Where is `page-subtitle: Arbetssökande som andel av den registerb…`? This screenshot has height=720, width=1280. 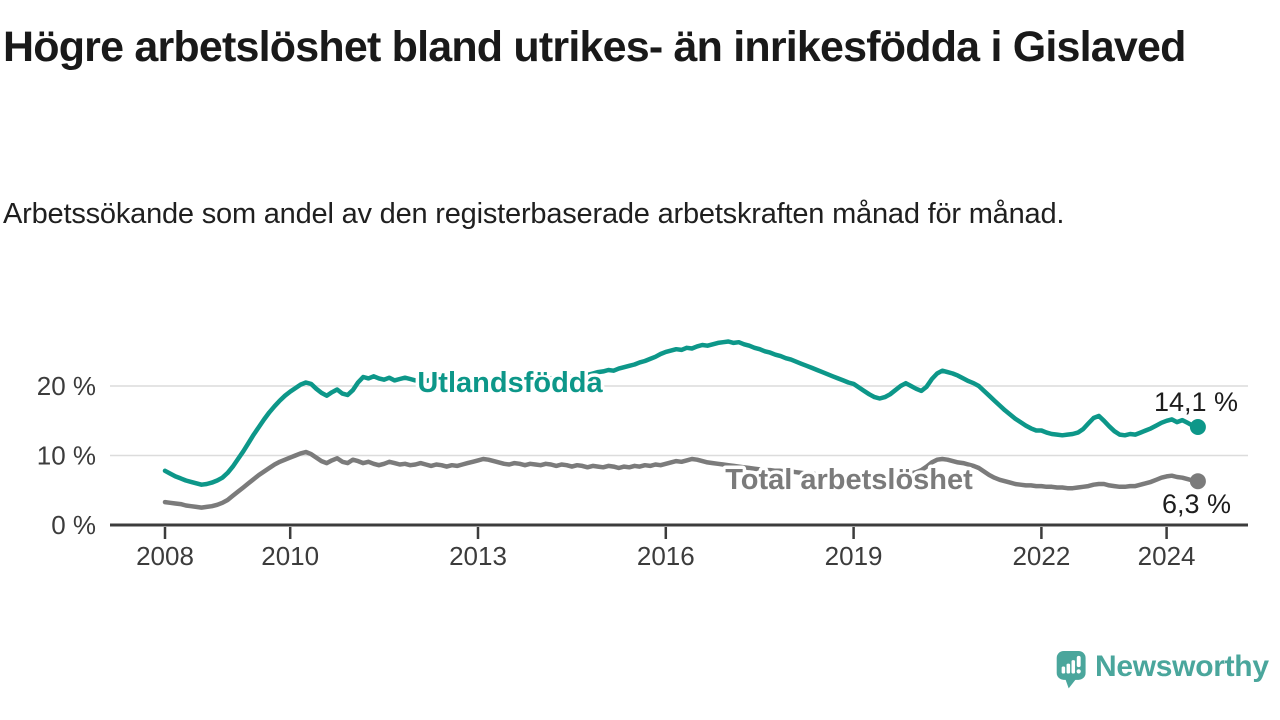 page-subtitle: Arbetssökande som andel av den registerb… is located at coordinates (534, 214).